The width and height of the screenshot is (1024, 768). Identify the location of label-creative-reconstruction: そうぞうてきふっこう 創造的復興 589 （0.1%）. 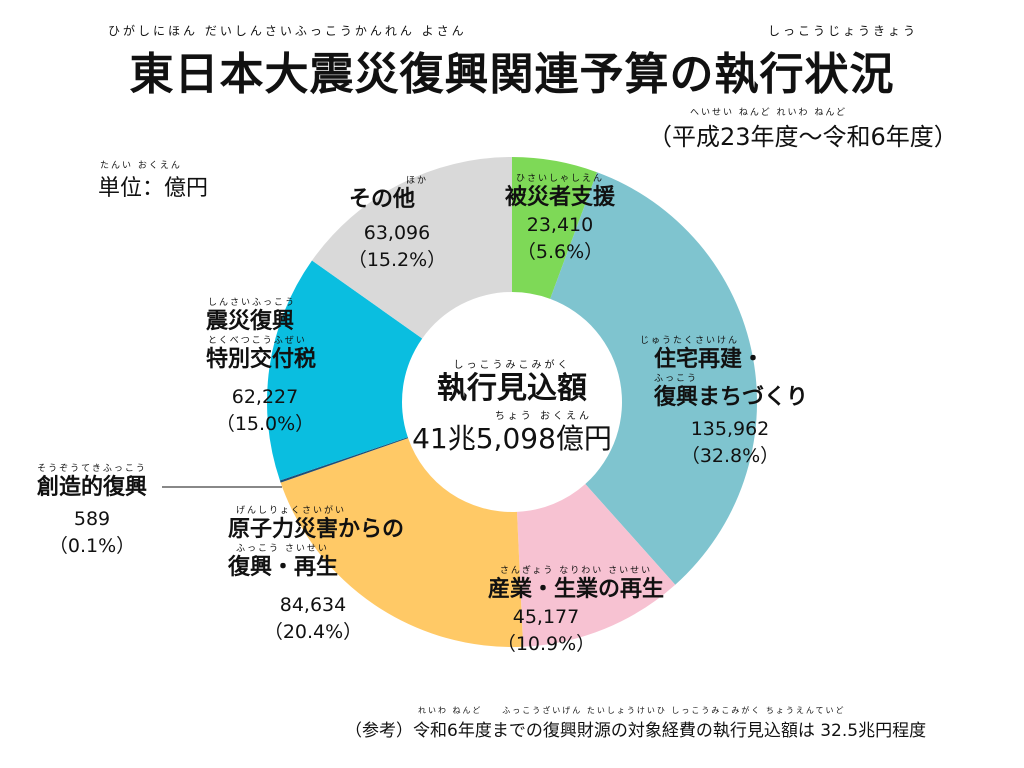
(92, 512).